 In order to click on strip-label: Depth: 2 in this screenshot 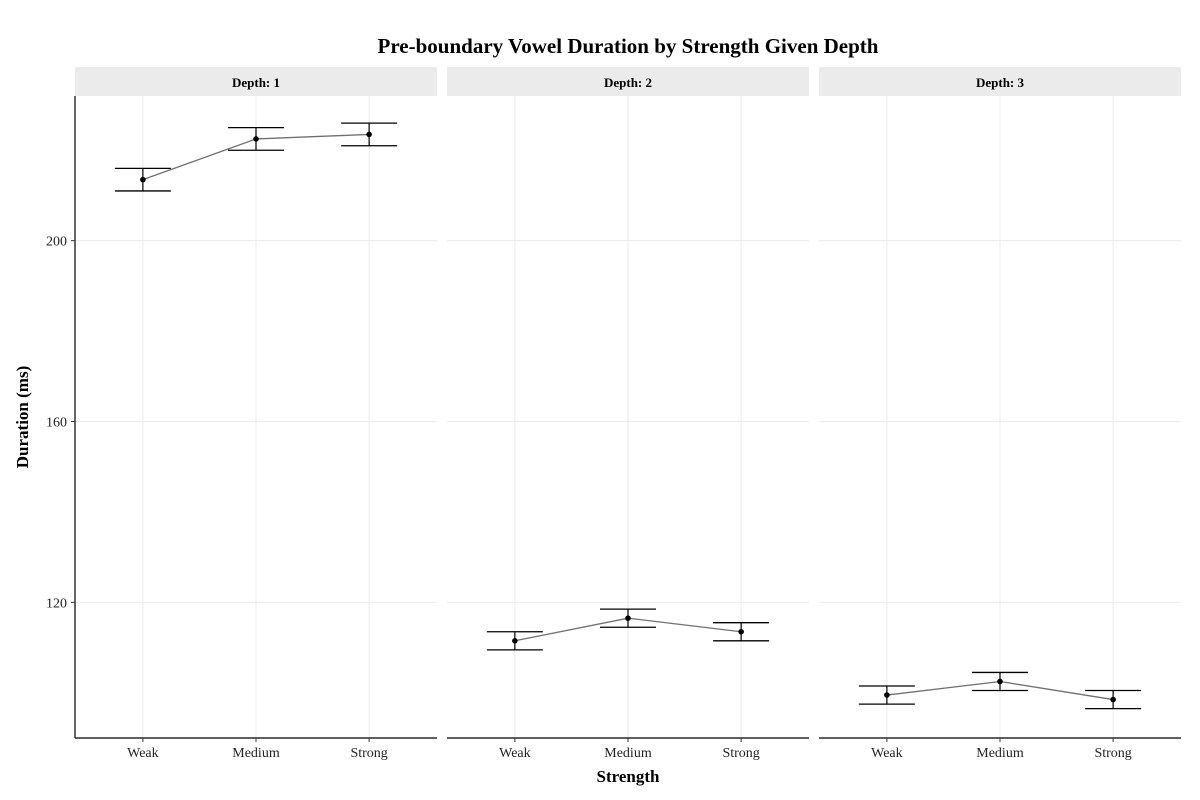, I will do `click(628, 82)`.